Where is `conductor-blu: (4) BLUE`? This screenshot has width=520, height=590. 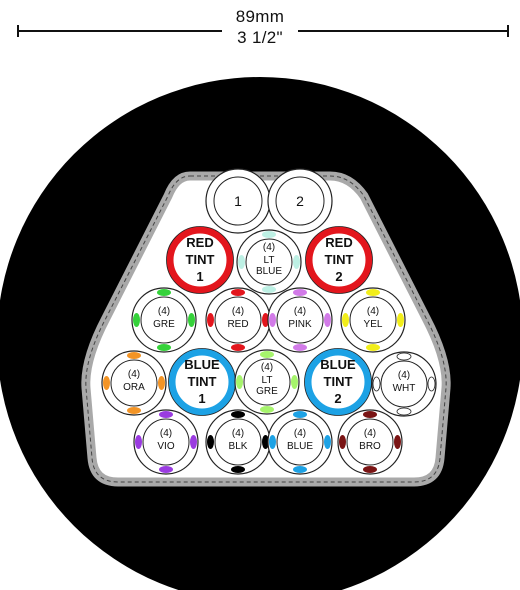
conductor-blu: (4) BLUE is located at coordinates (300, 442).